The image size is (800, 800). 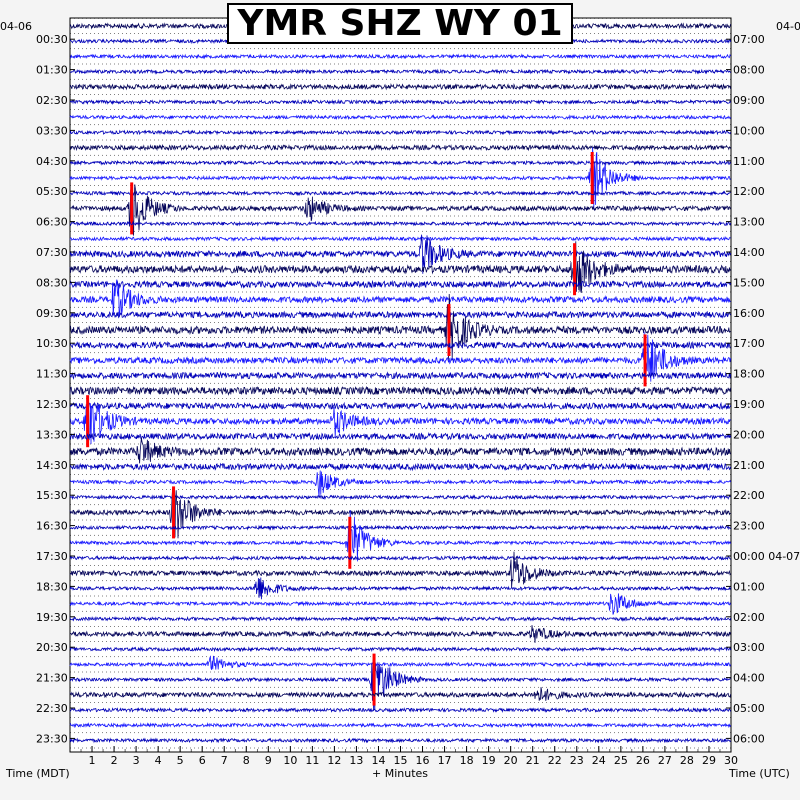 What do you see at coordinates (224, 760) in the screenshot?
I see `x-tick-label: 7` at bounding box center [224, 760].